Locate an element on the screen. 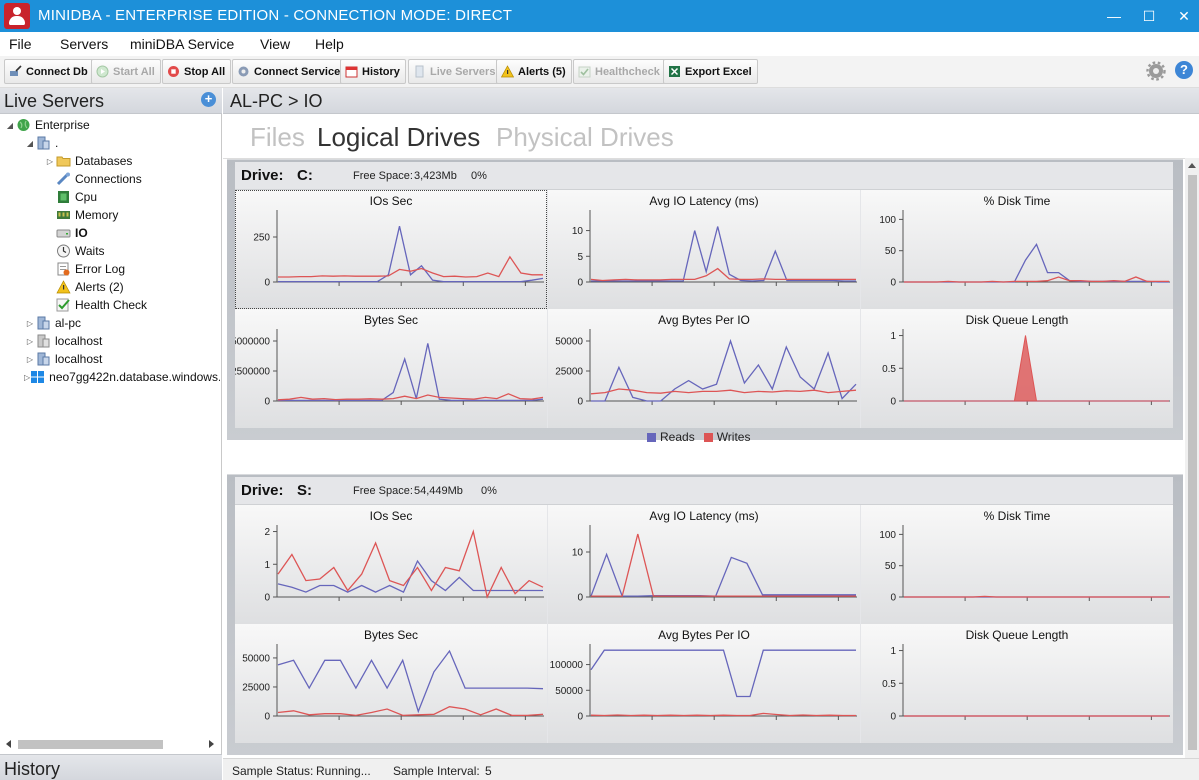 The height and width of the screenshot is (780, 1199). y-tick-label: 50000 is located at coordinates (569, 691).